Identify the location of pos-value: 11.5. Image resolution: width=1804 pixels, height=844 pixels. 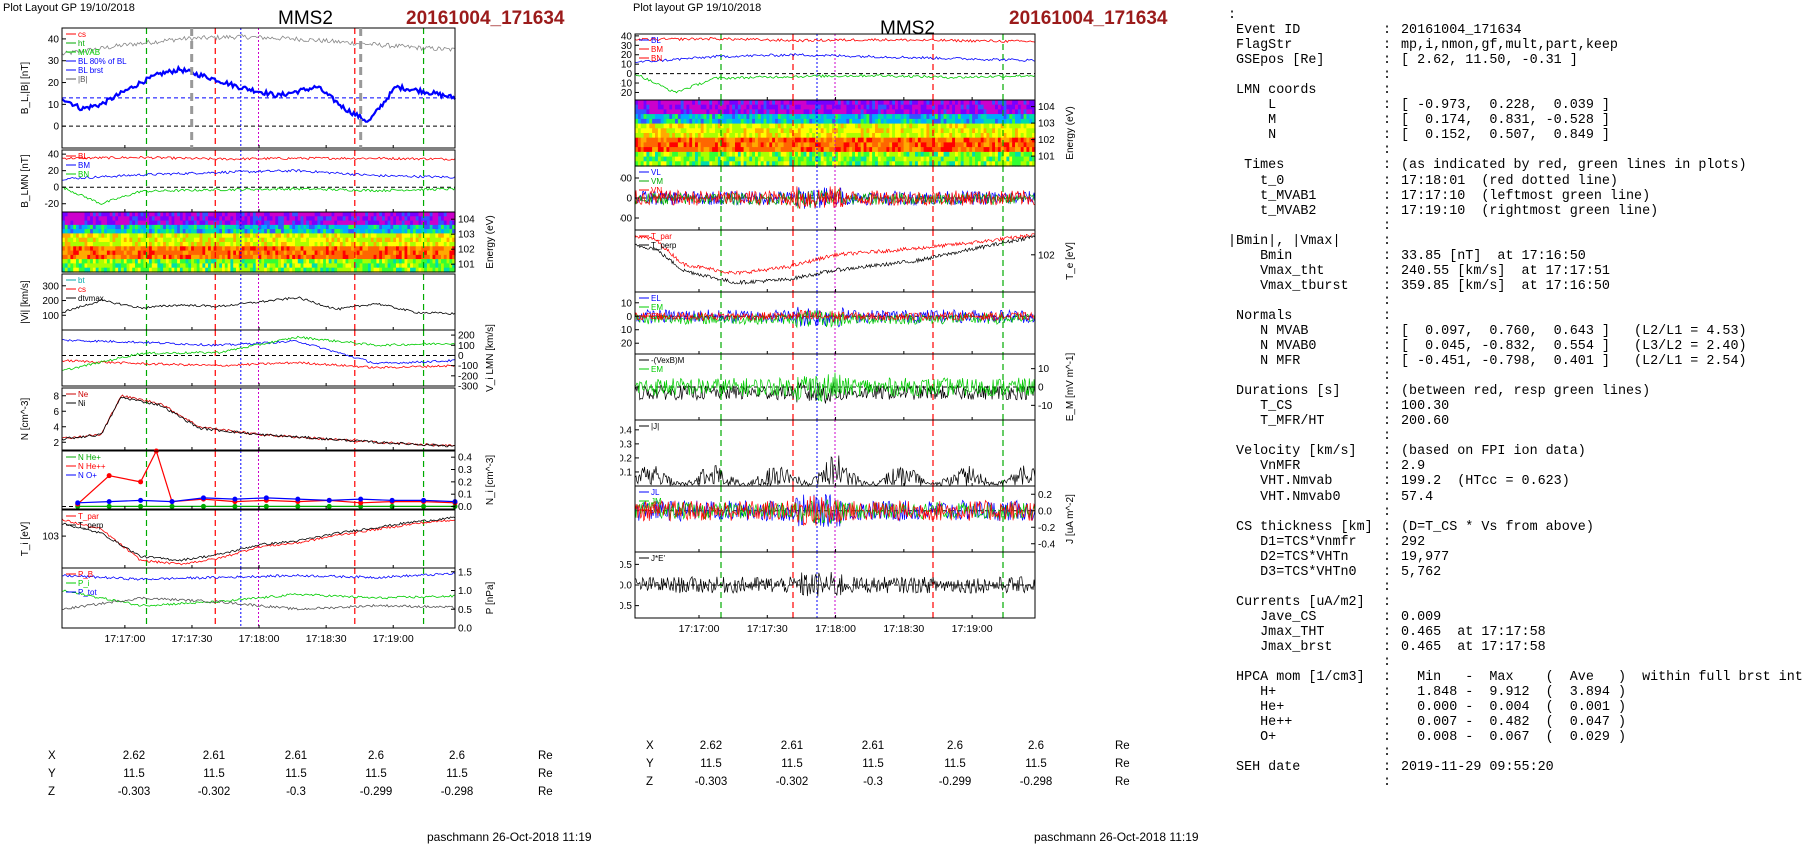
(376, 774).